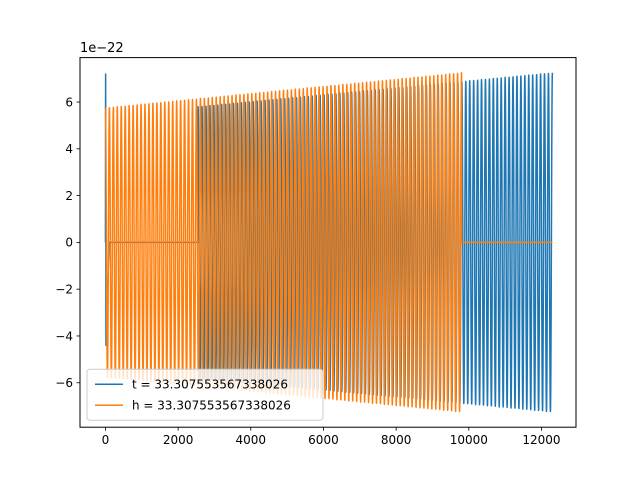 The image size is (640, 484). I want to click on y-axis: −6 −4 −2 0 2 4 6, so click(67, 242).